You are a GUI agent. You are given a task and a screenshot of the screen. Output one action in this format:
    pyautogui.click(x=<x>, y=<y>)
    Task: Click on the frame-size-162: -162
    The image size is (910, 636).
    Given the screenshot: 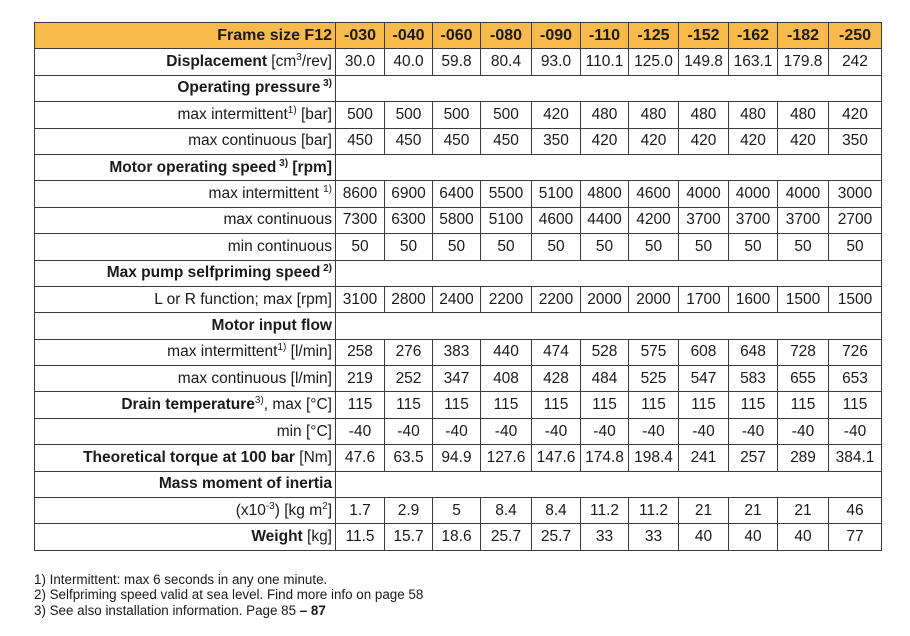 What is the action you would take?
    pyautogui.click(x=753, y=35)
    